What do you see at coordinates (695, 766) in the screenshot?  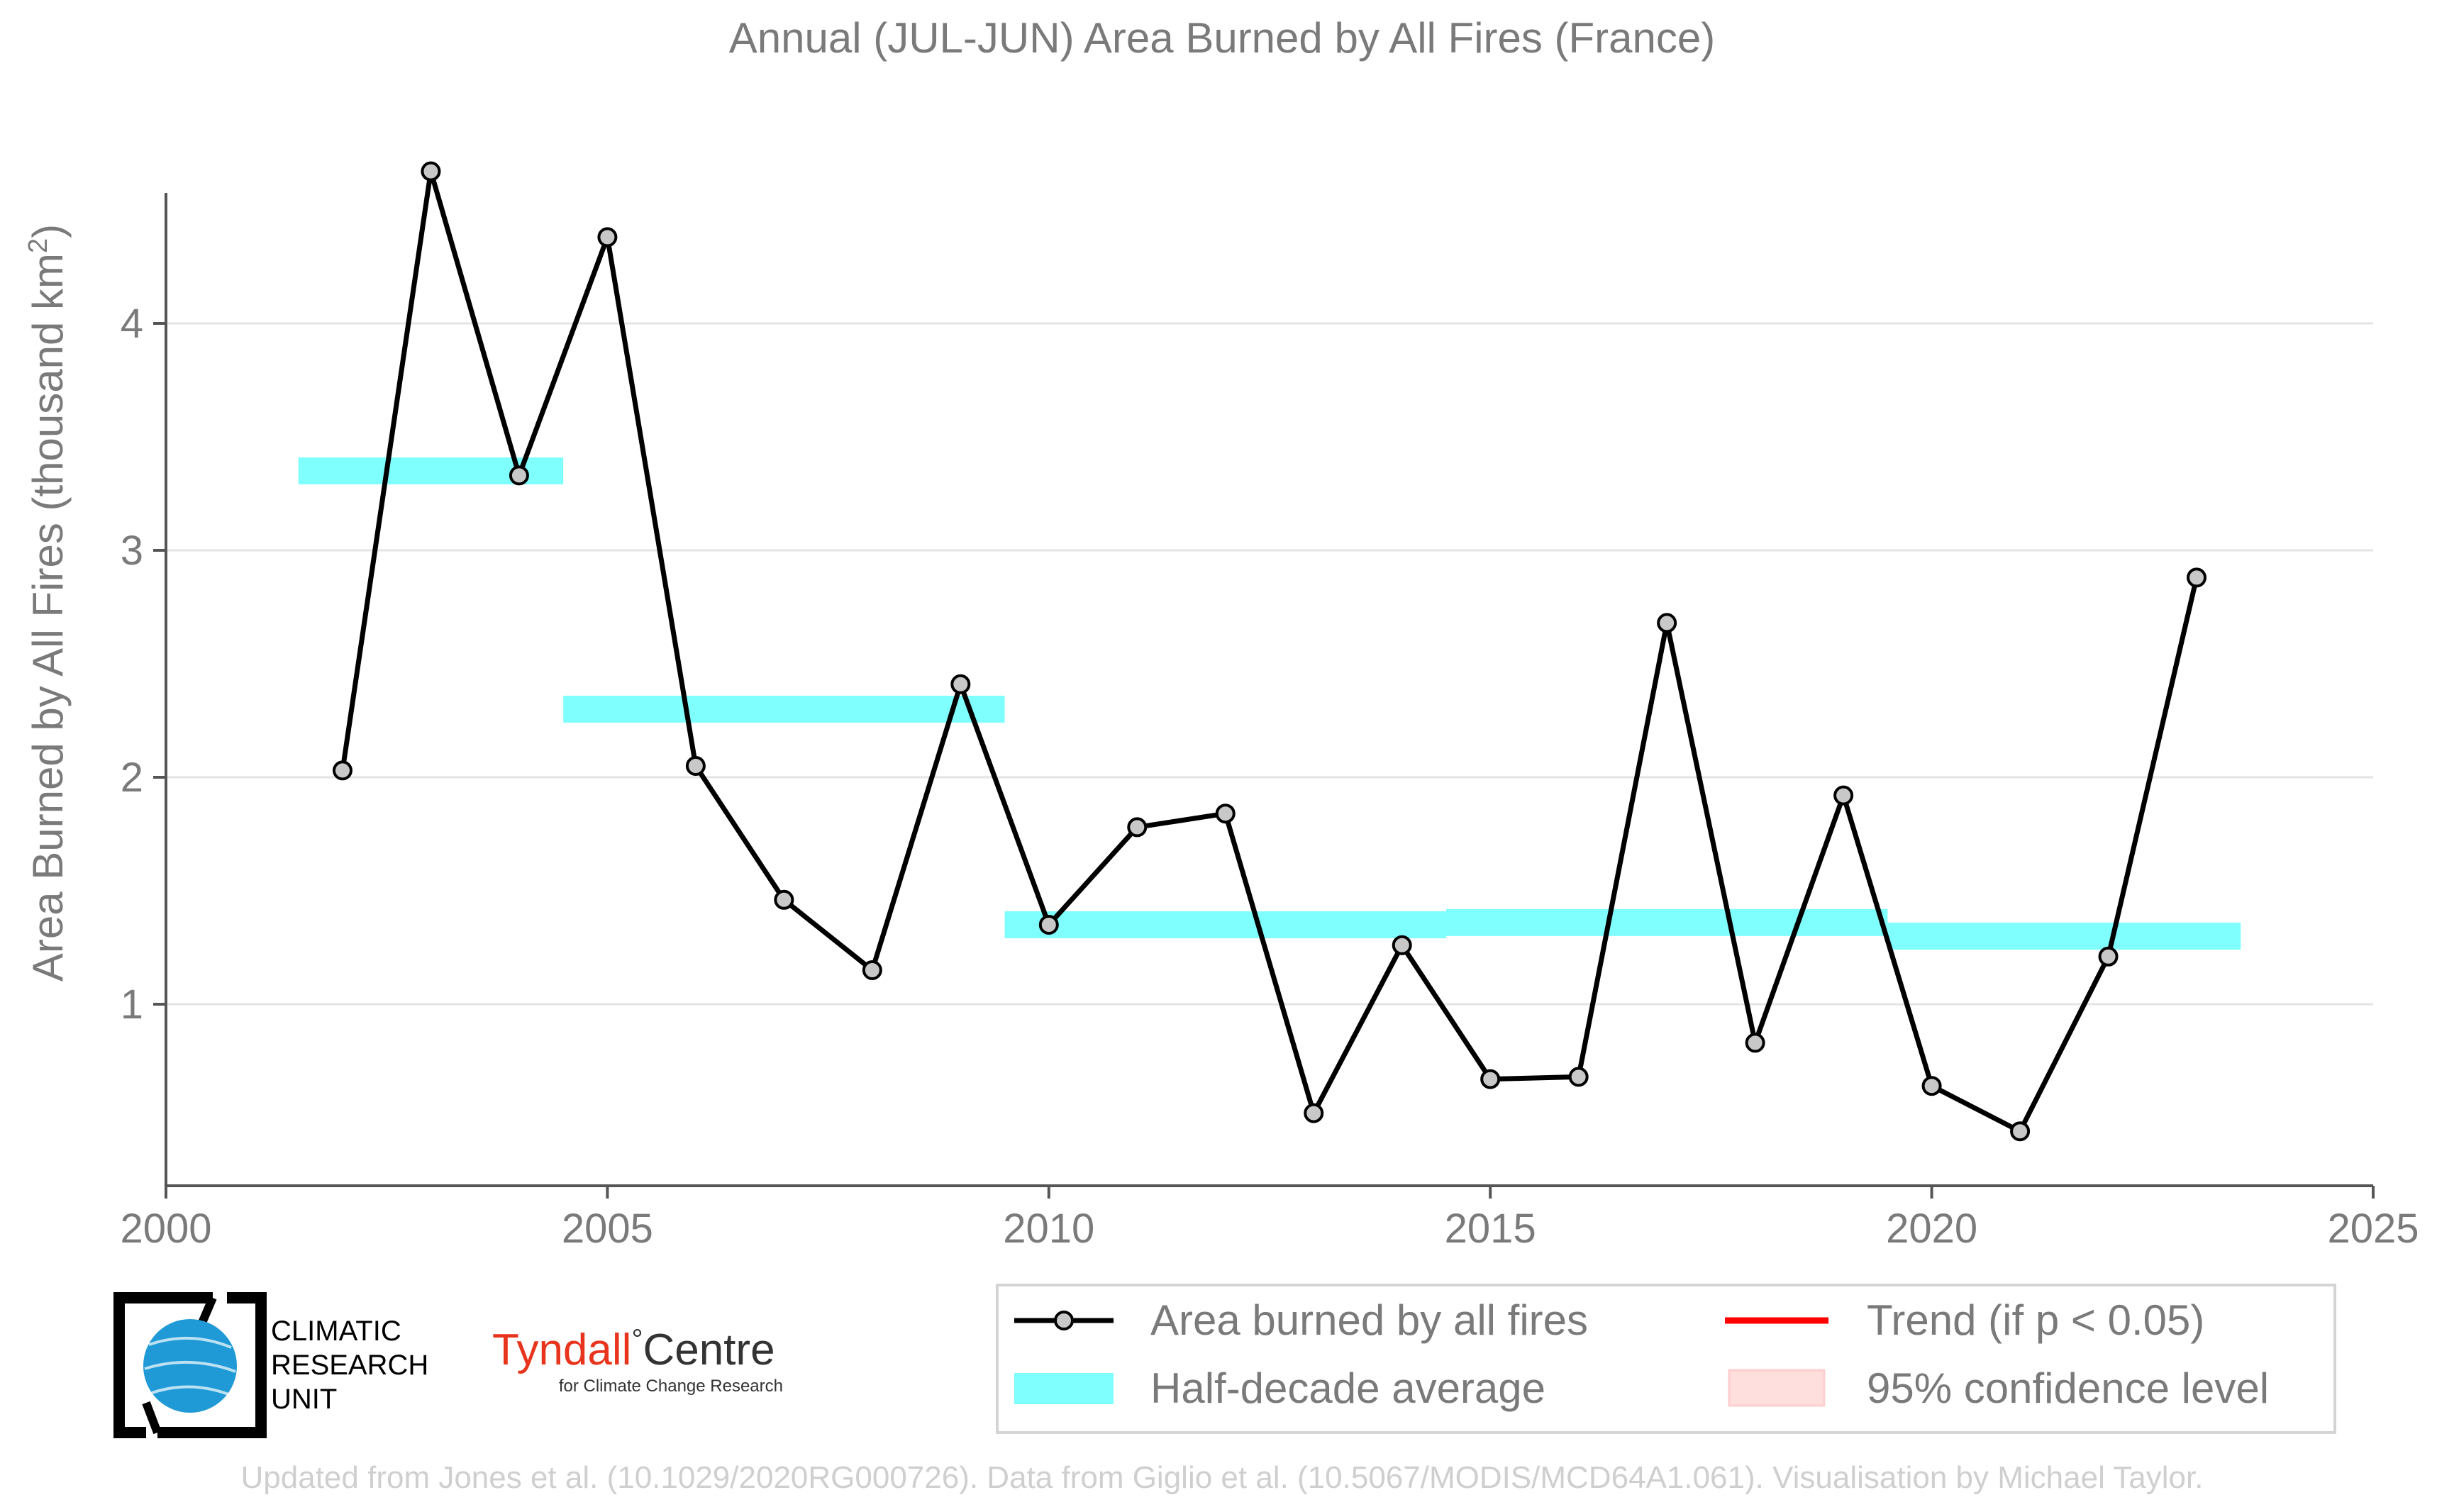 I see `data-point-2006` at bounding box center [695, 766].